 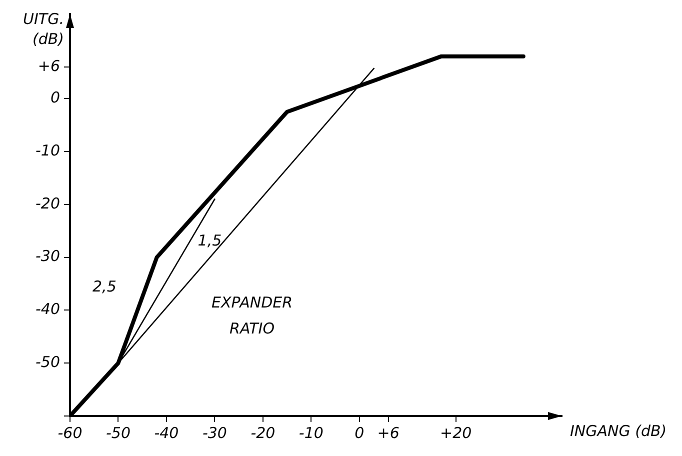 What do you see at coordinates (49, 65) in the screenshot?
I see `y-tick-label: +6` at bounding box center [49, 65].